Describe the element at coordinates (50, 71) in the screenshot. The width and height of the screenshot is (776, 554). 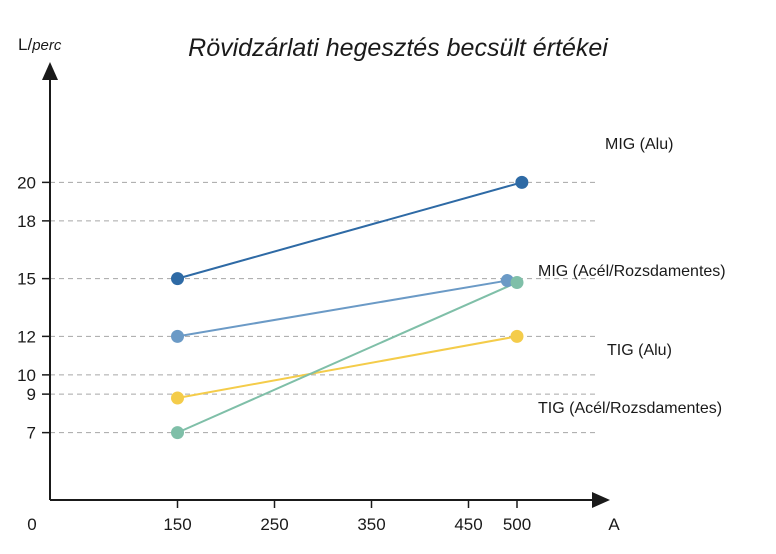
I see `y-axis-arrow` at that location.